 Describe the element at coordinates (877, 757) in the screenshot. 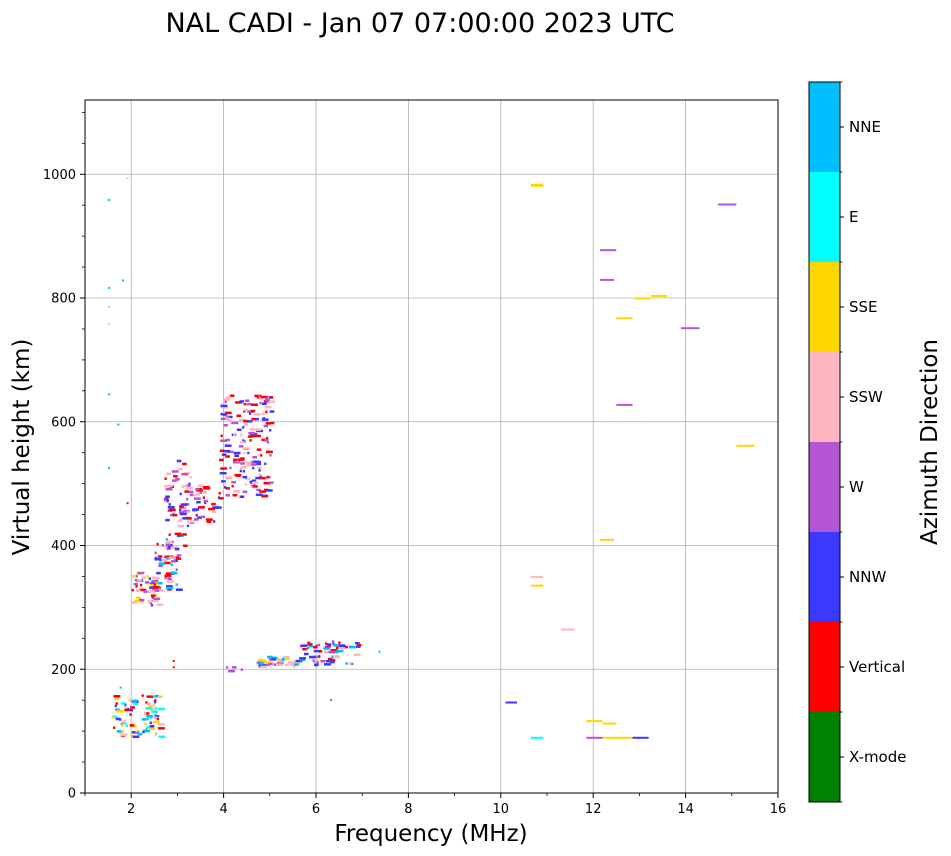

I see `colorbar-label: X-mode` at that location.